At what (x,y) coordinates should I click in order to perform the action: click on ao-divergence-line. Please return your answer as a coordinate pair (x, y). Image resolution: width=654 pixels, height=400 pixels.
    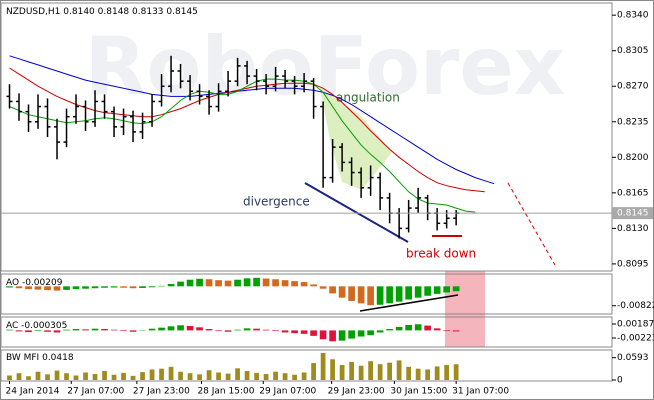
    Looking at the image, I should click on (409, 303).